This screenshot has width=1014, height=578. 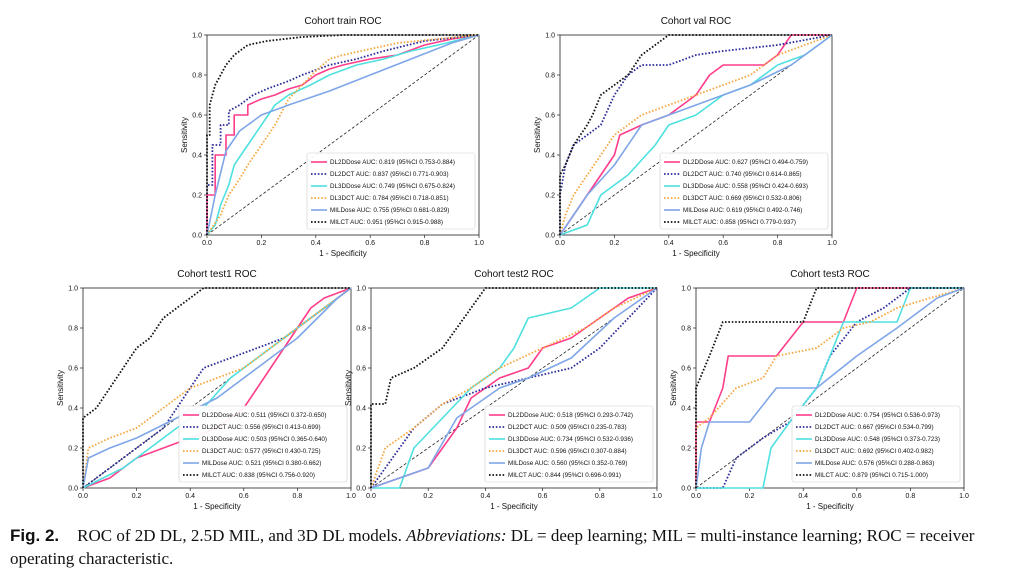 I want to click on caption-abbreviations-label: Abbreviations:, so click(x=456, y=535).